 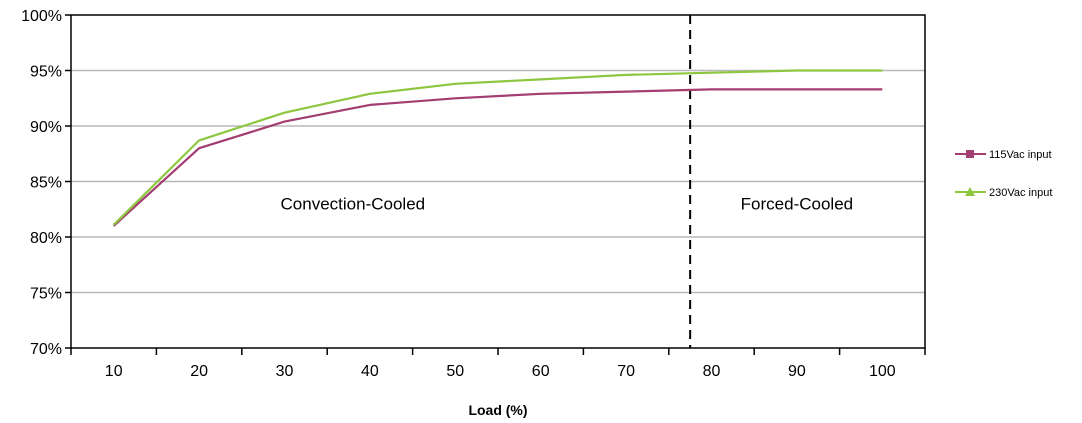 I want to click on y-tick-label: 70%, so click(x=46, y=349).